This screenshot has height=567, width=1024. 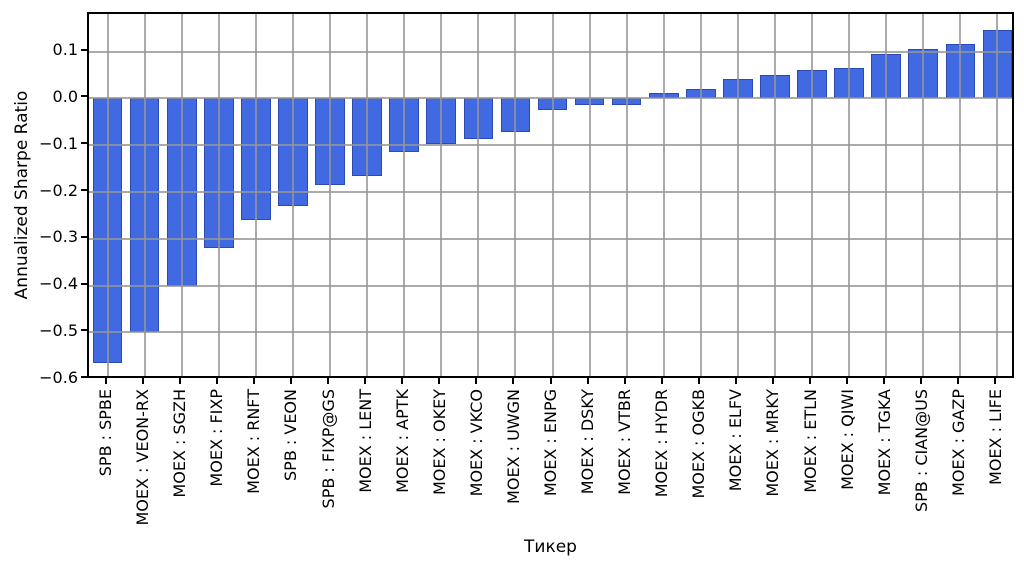 I want to click on y-tick-label: −0.2, so click(x=58, y=190).